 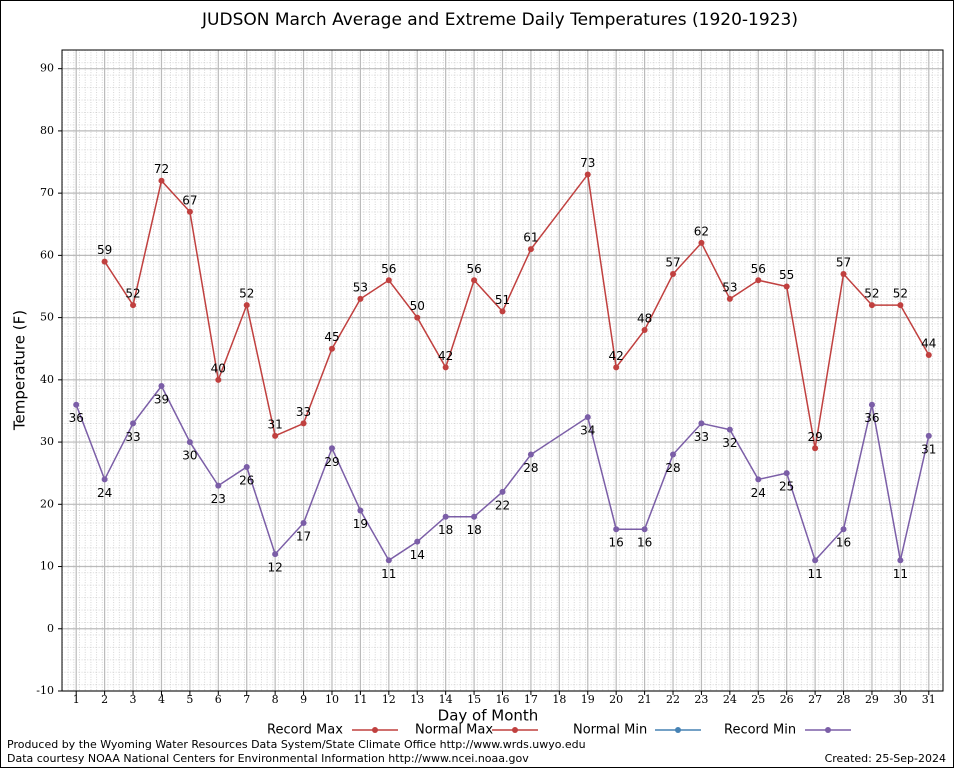 What do you see at coordinates (189, 699) in the screenshot?
I see `x-tick-label: 5` at bounding box center [189, 699].